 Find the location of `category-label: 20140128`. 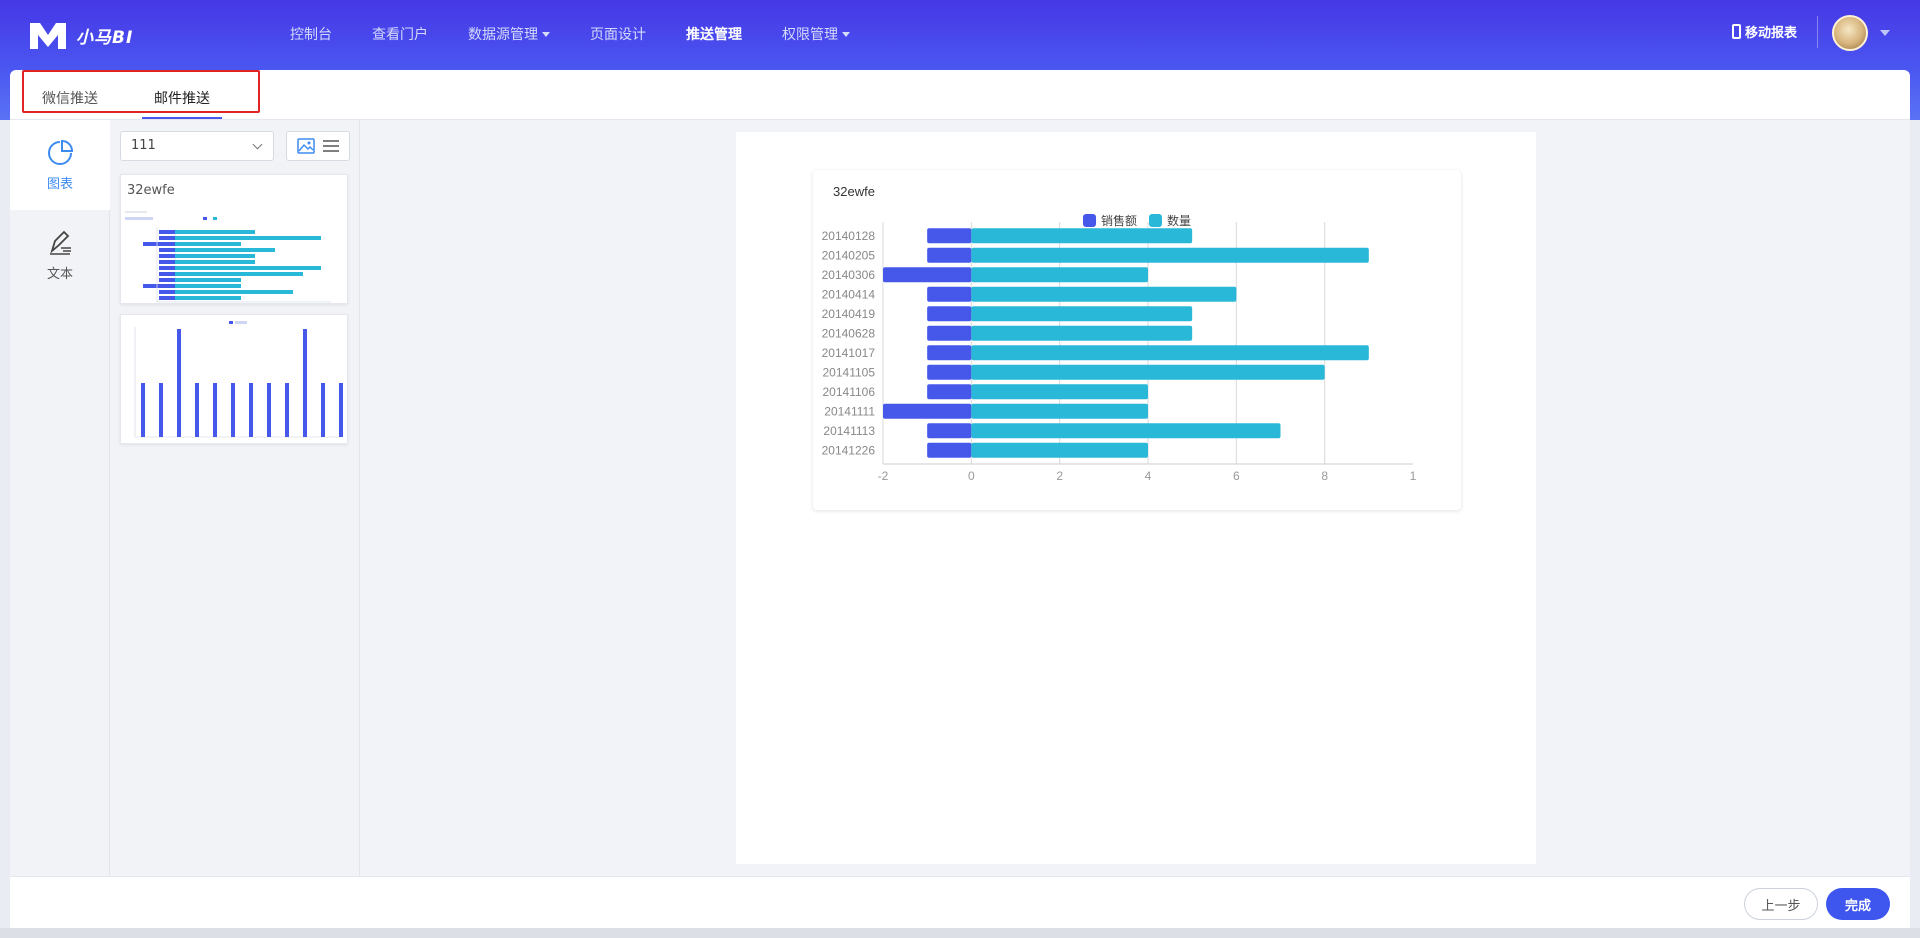

category-label: 20140128 is located at coordinates (849, 236).